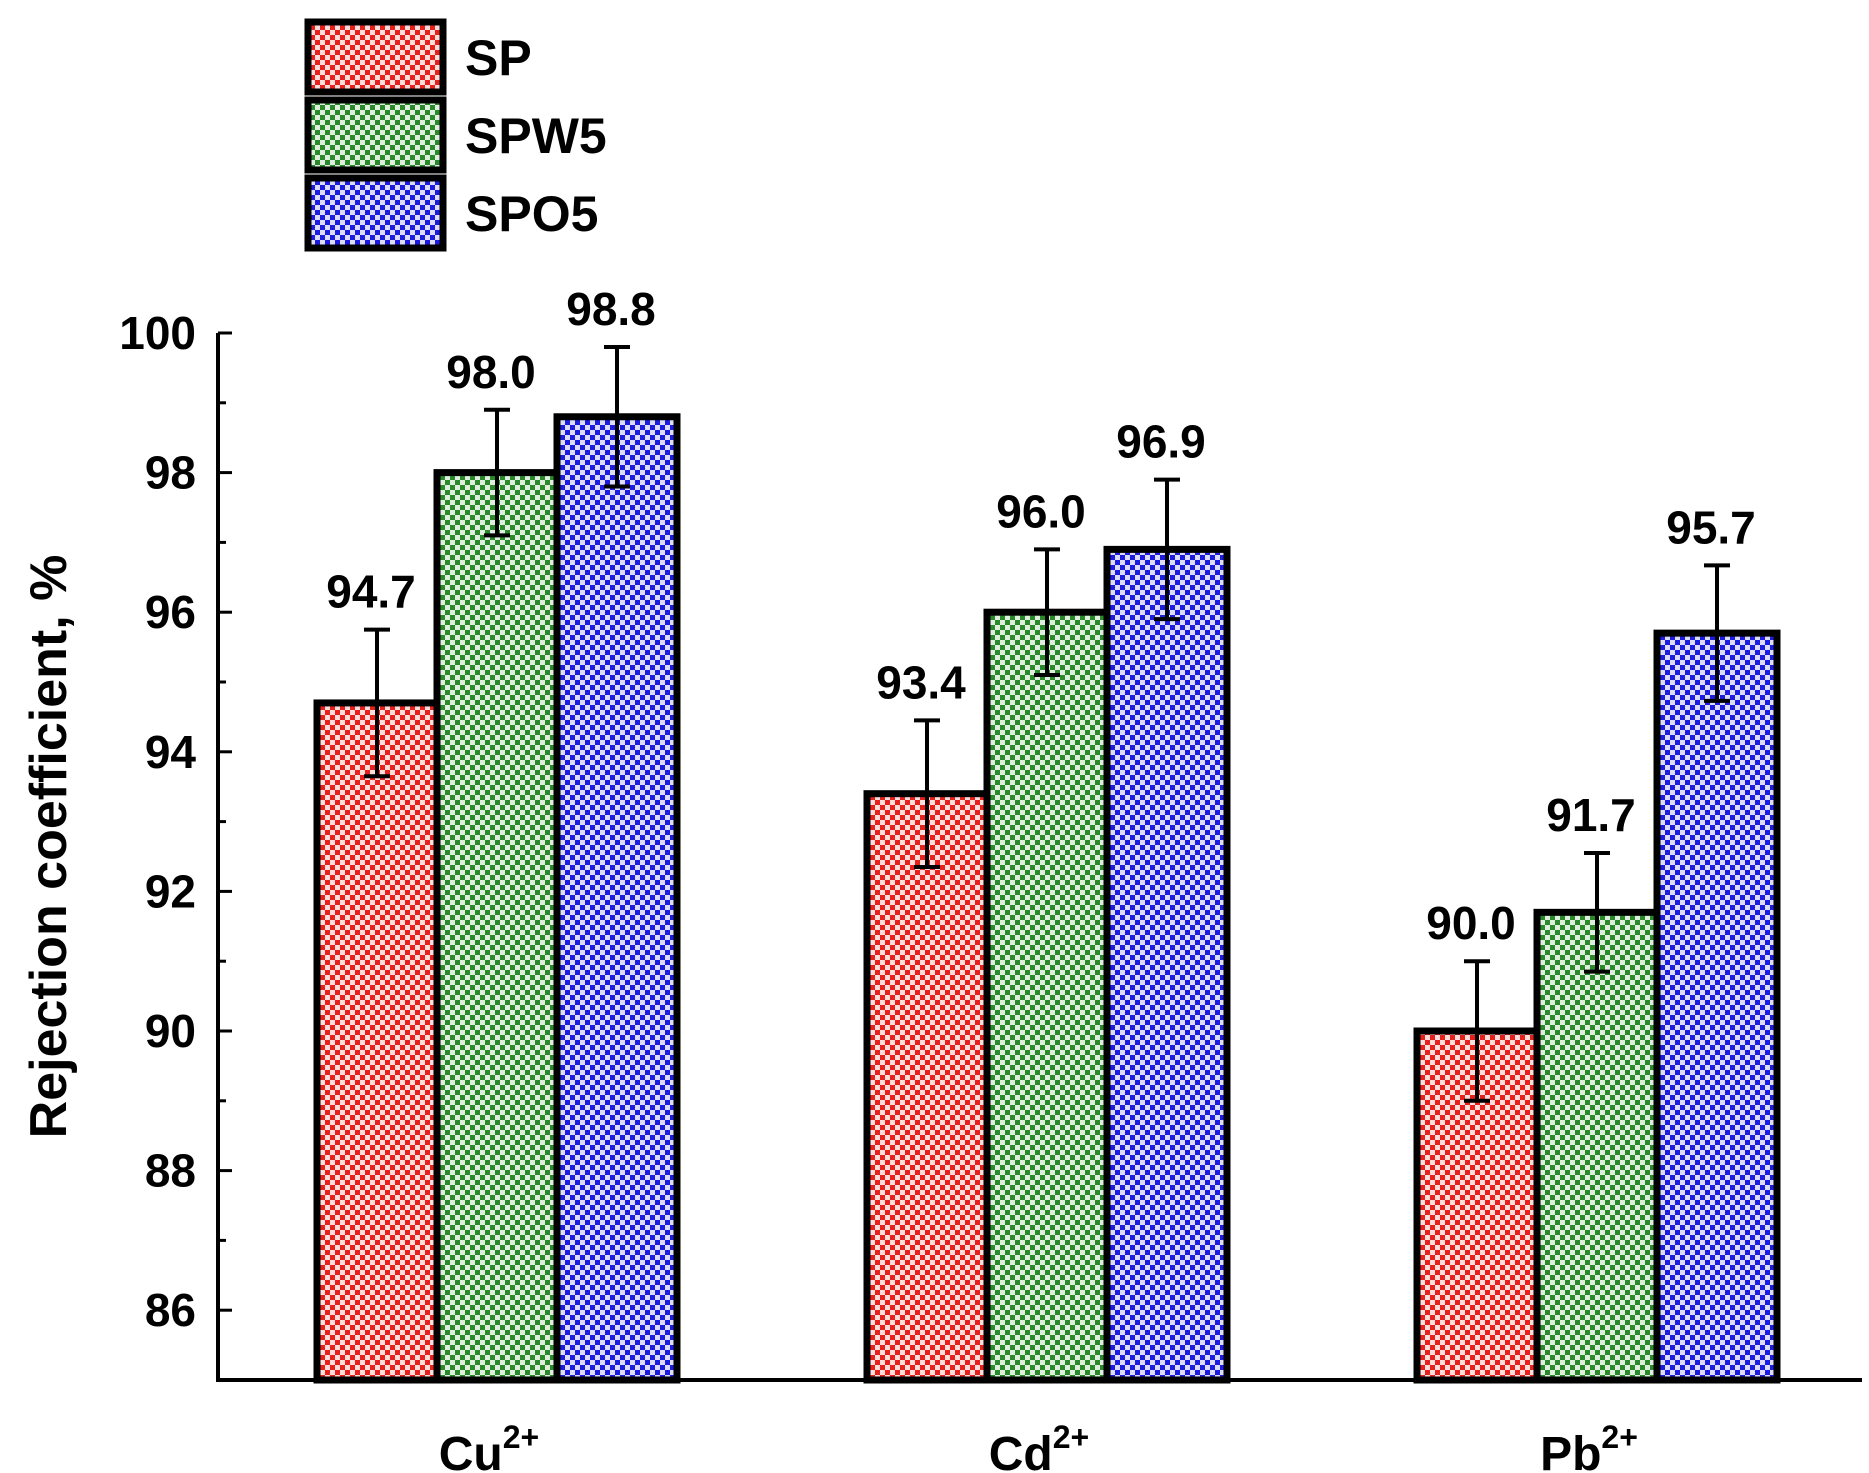  Describe the element at coordinates (157, 333) in the screenshot. I see `y-tick-label: 100` at that location.